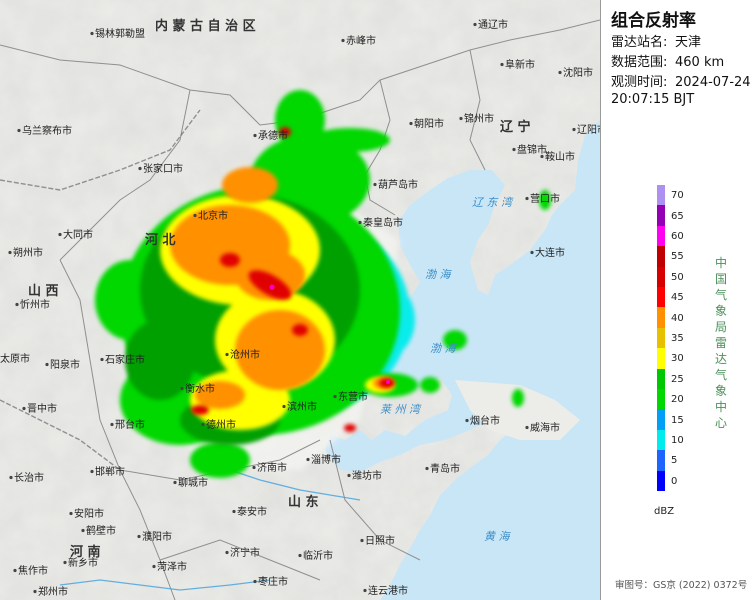 This screenshot has height=600, width=756. Describe the element at coordinates (677, 359) in the screenshot. I see `scale-tick-label: 30` at that location.